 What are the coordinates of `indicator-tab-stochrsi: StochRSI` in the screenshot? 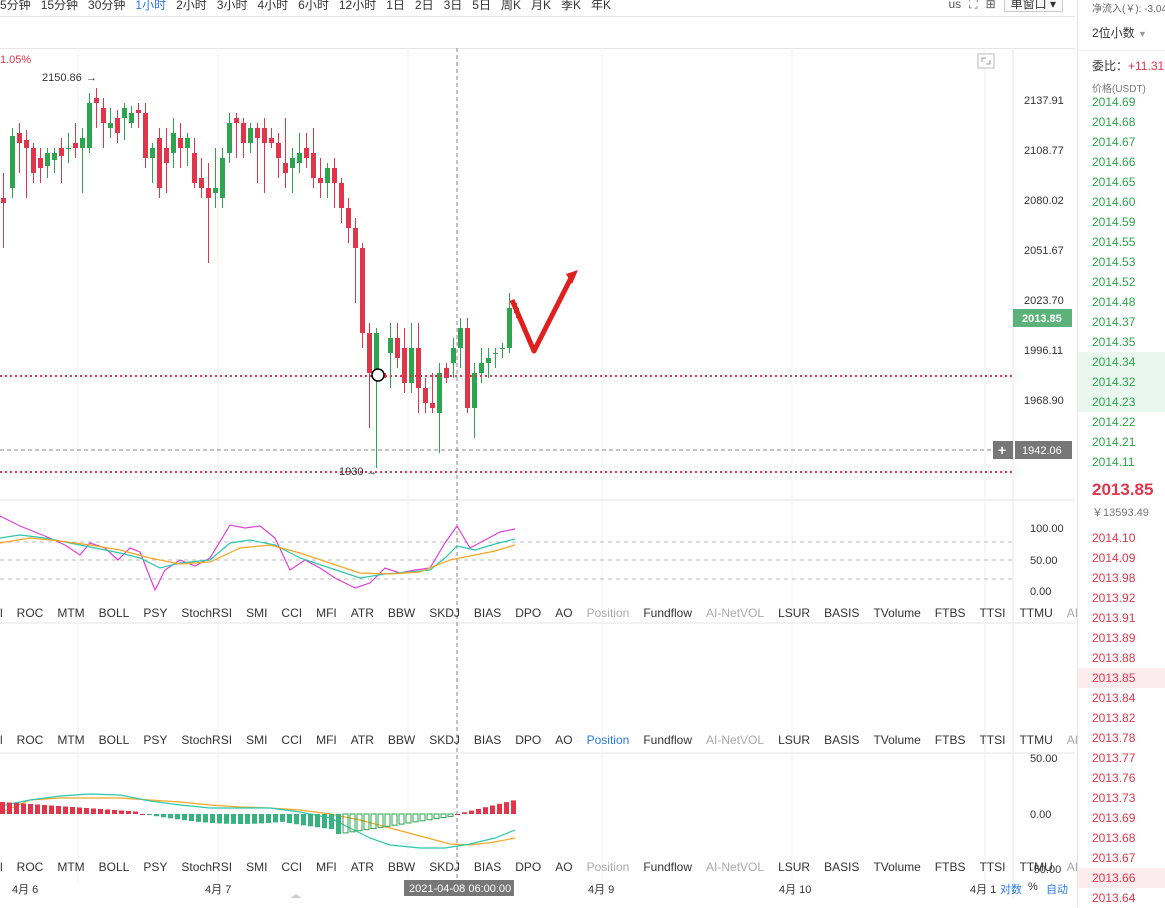 It's located at (207, 740).